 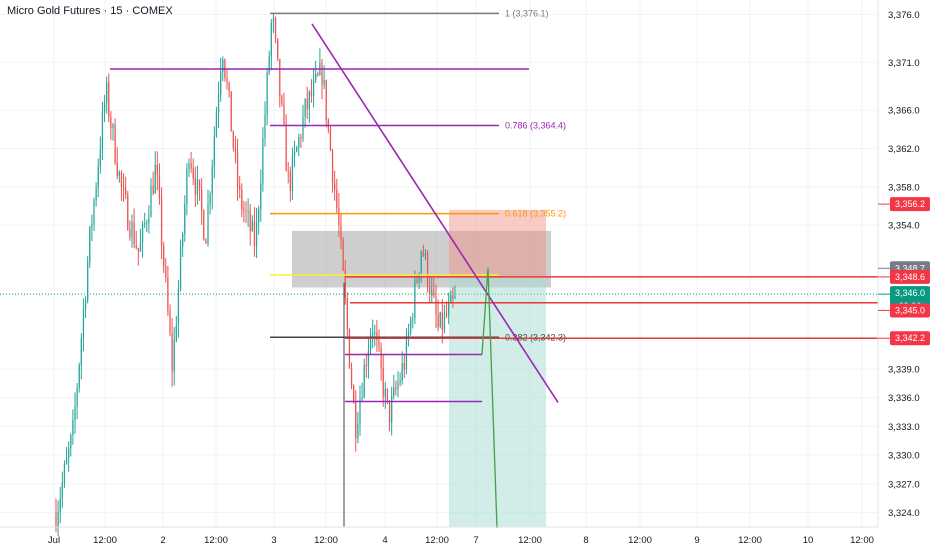 What do you see at coordinates (585, 540) in the screenshot?
I see `x-tick-label: 8` at bounding box center [585, 540].